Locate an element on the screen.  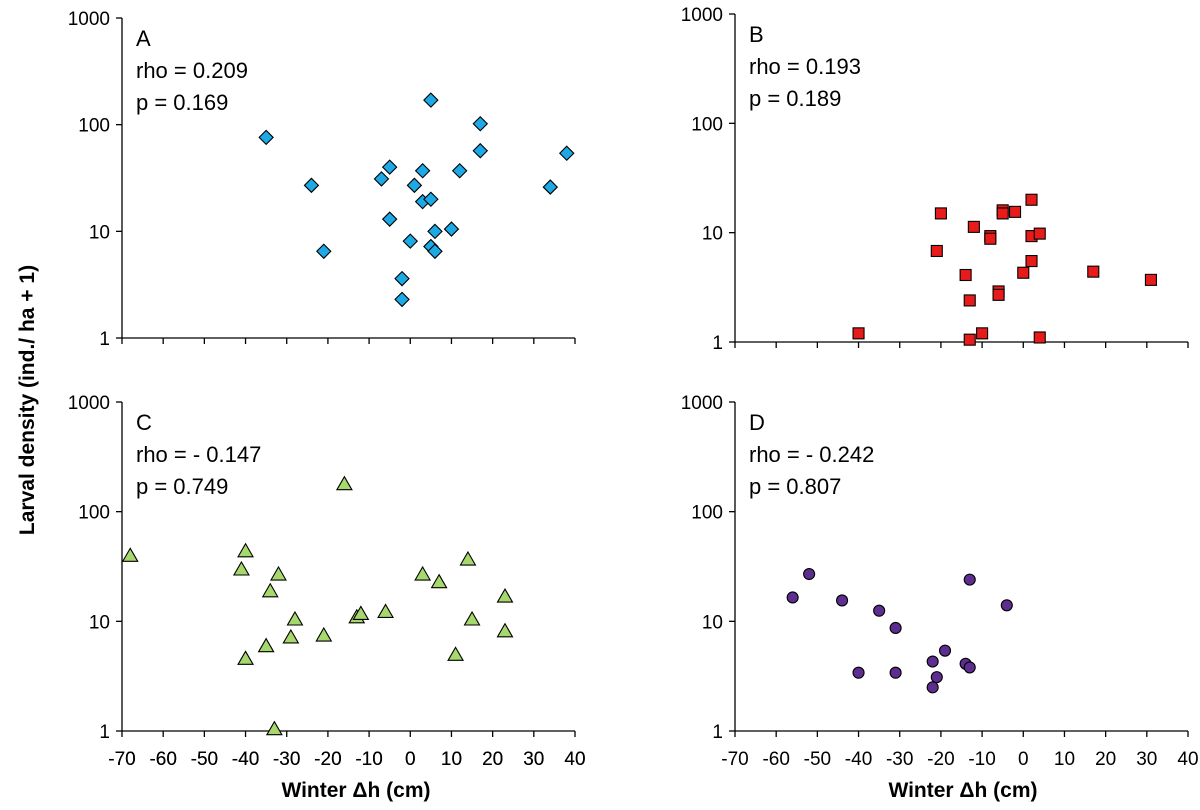
rho-annotation: rho = - 0.147 is located at coordinates (198, 454).